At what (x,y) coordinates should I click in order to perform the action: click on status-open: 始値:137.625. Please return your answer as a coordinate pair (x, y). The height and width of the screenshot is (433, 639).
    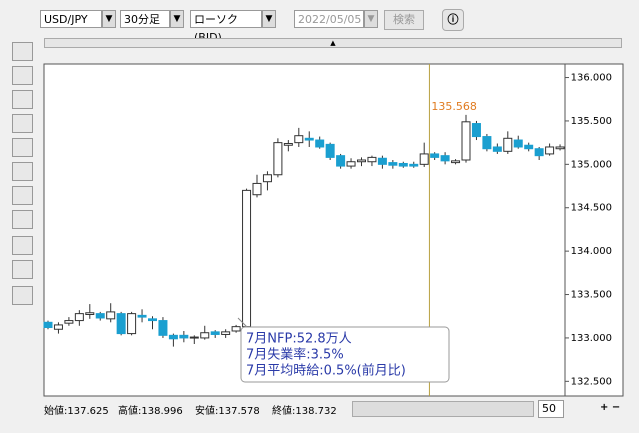
    Looking at the image, I should click on (76, 411).